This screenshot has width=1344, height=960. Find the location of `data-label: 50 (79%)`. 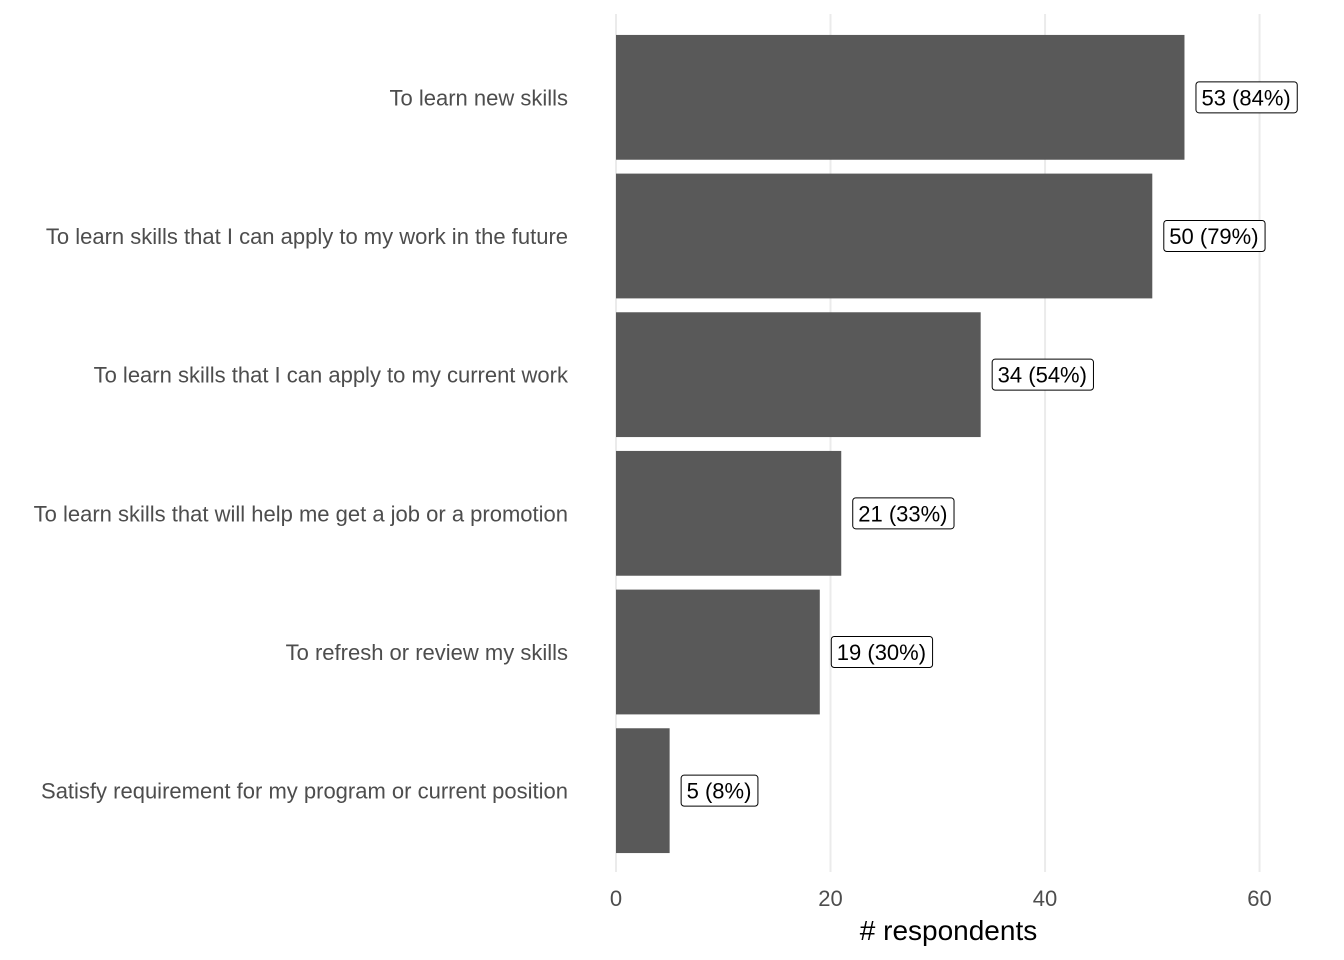

data-label: 50 (79%) is located at coordinates (1214, 236).